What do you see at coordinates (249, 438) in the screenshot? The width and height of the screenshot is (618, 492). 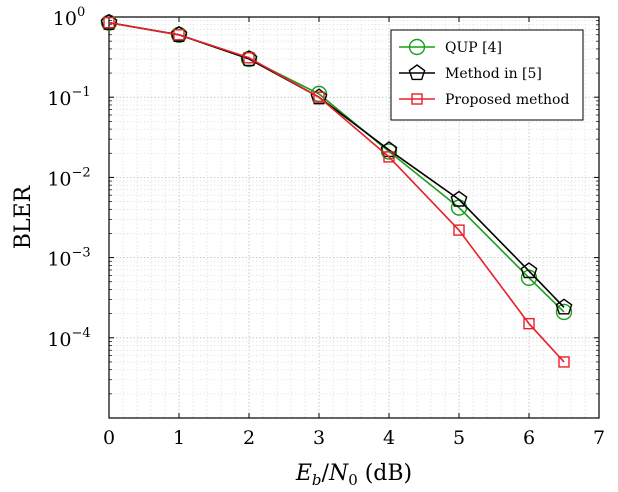 I see `x-tick-label: 2` at bounding box center [249, 438].